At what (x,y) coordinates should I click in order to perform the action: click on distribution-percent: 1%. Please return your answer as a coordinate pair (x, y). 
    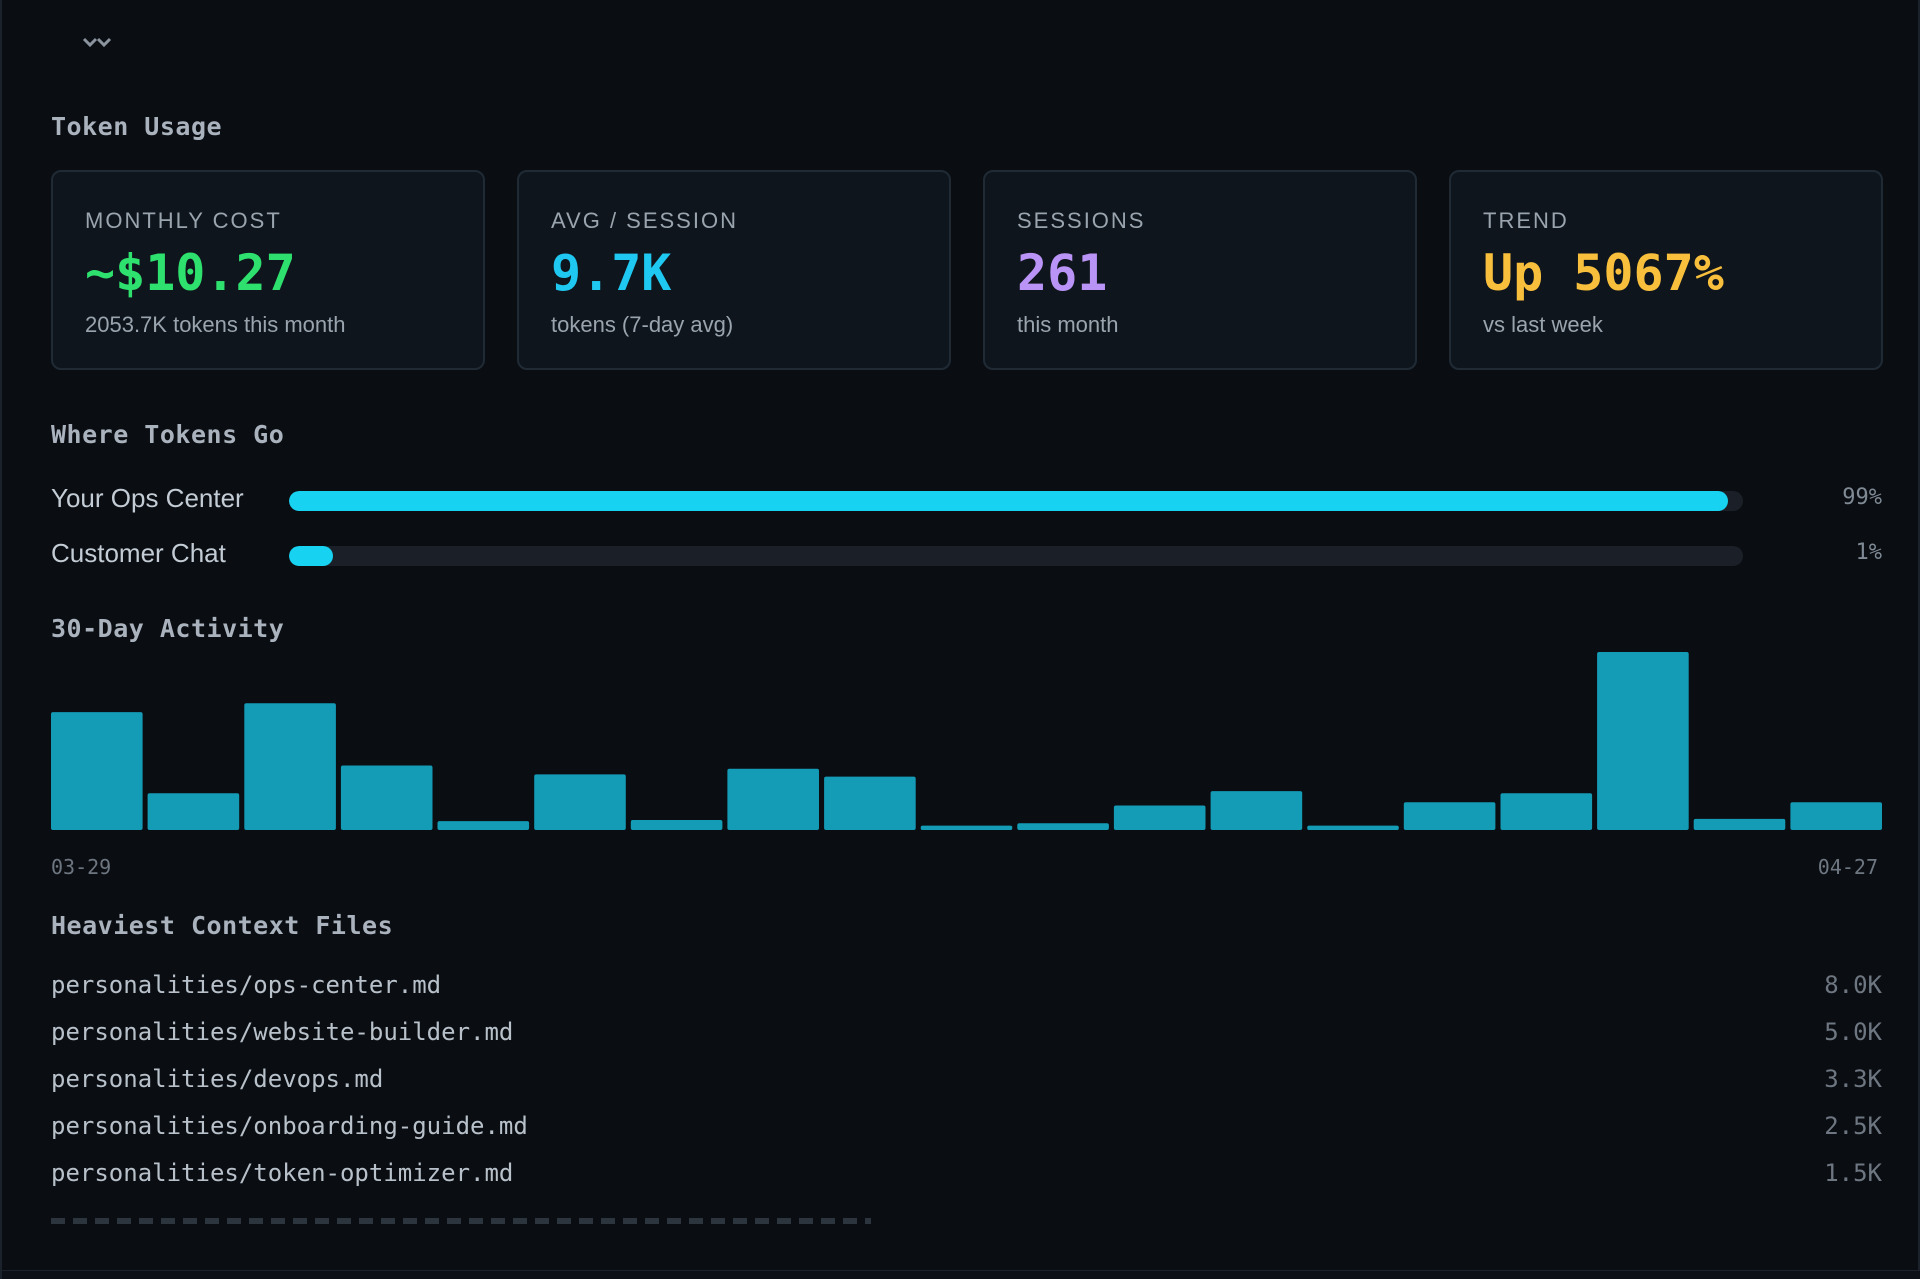
    Looking at the image, I should click on (1869, 552).